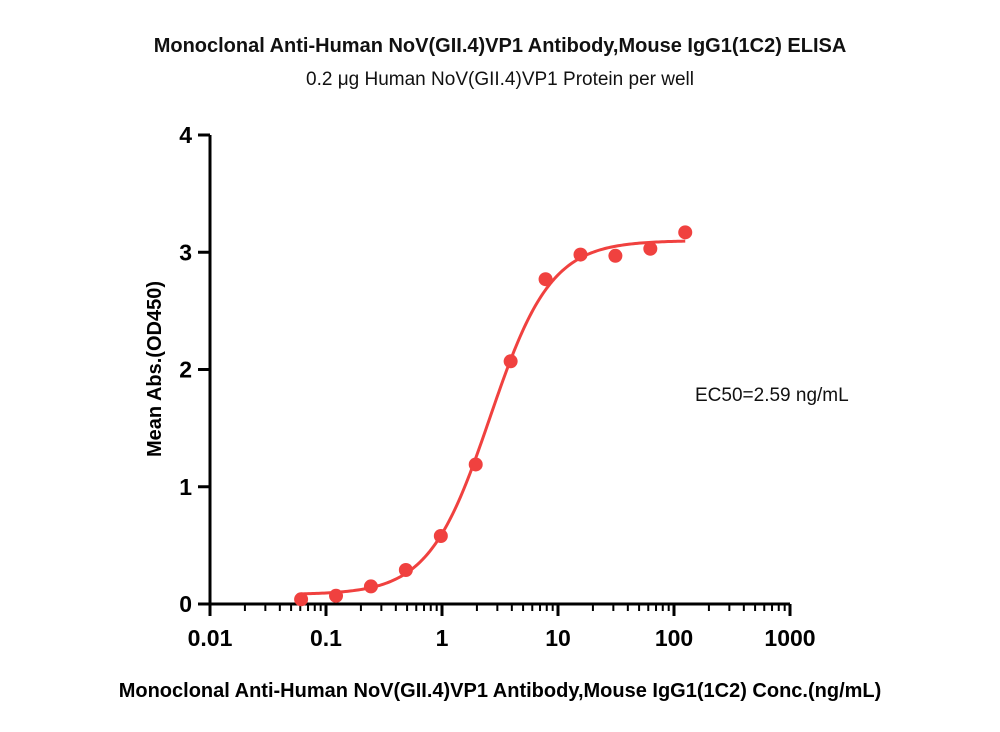  Describe the element at coordinates (155, 369) in the screenshot. I see `y-axis-label: Mean Abs.(OD450)` at that location.